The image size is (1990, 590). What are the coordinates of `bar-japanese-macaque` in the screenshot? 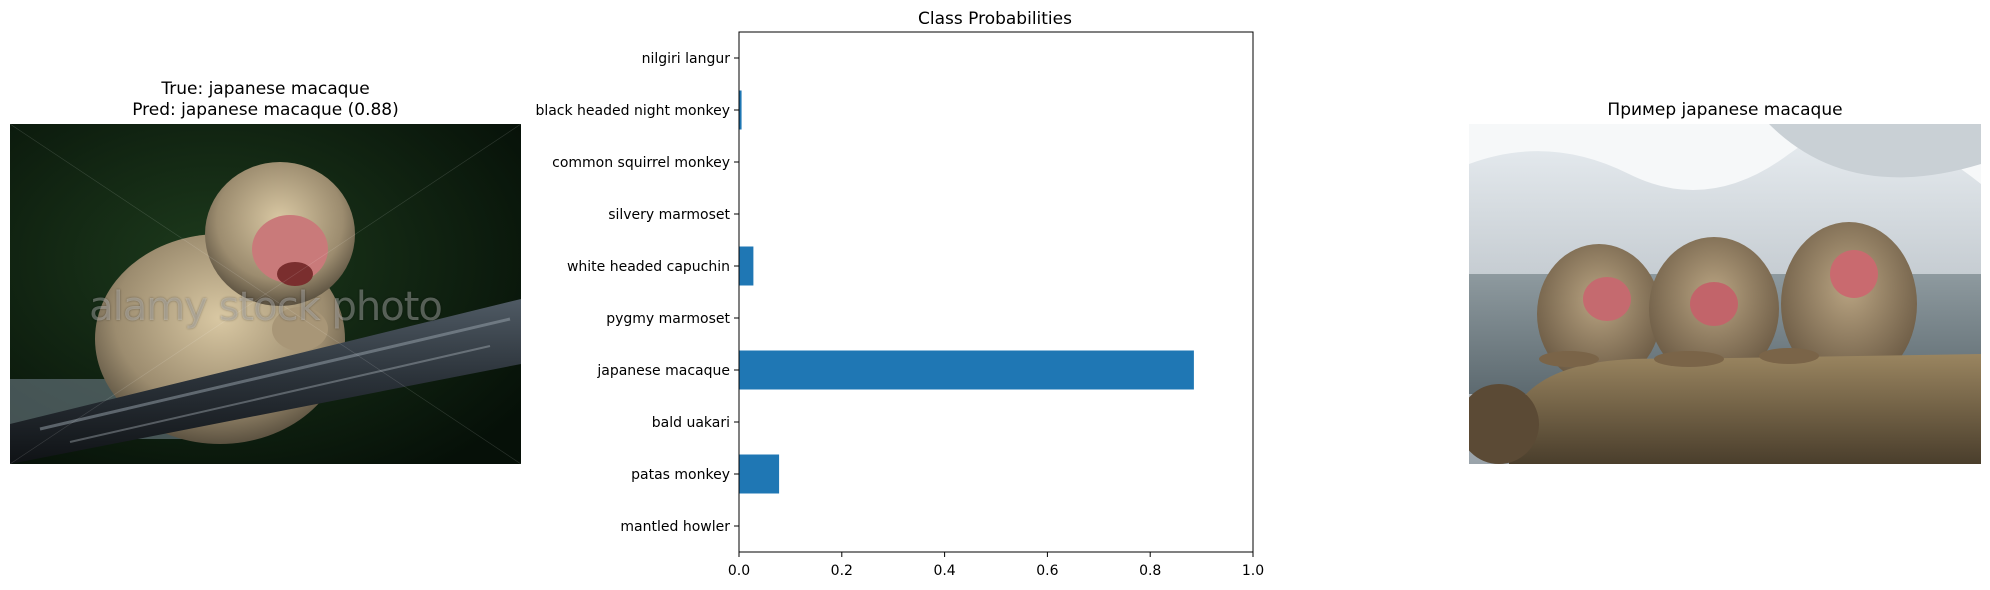 It's located at (966, 370).